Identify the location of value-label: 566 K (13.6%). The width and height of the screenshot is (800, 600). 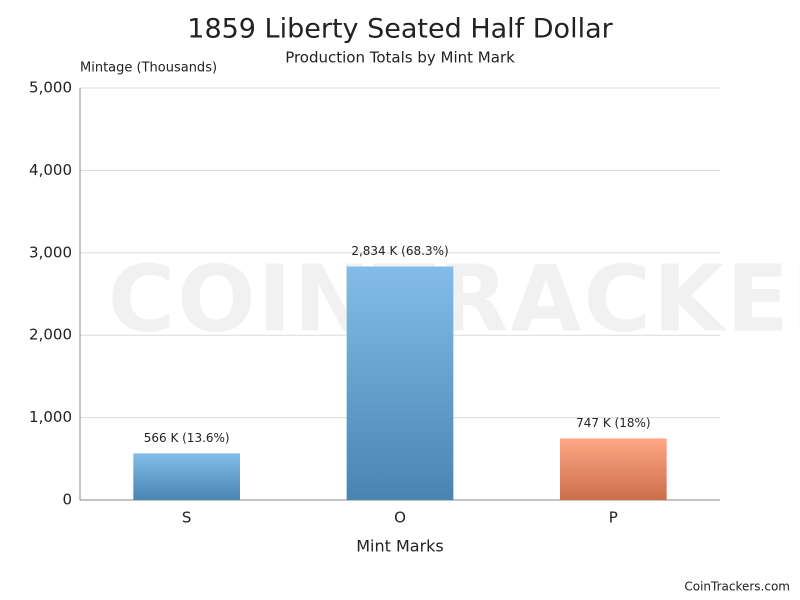
(187, 438).